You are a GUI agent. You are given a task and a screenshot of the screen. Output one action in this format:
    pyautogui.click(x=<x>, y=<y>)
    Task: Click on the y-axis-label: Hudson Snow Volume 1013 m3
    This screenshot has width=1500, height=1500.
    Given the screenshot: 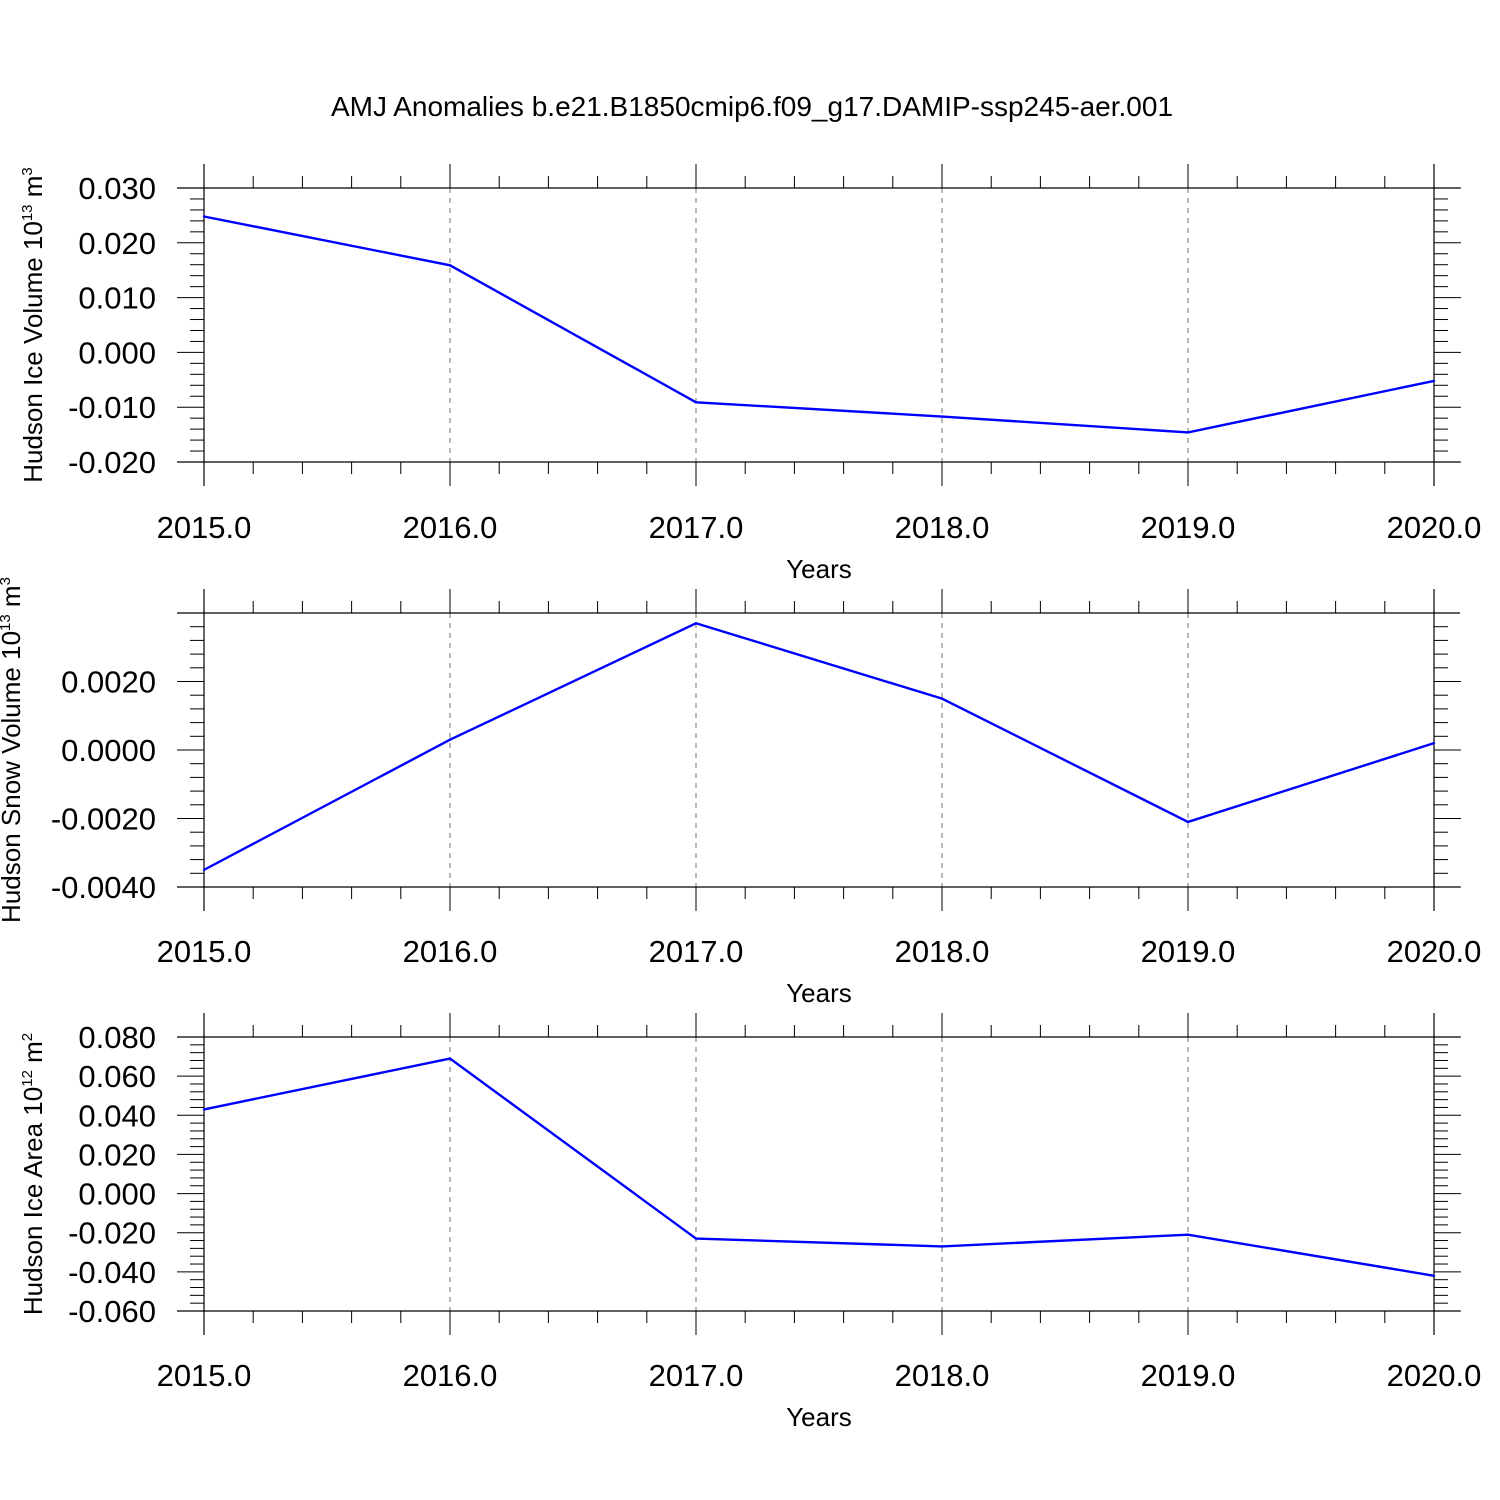 What is the action you would take?
    pyautogui.click(x=13, y=750)
    